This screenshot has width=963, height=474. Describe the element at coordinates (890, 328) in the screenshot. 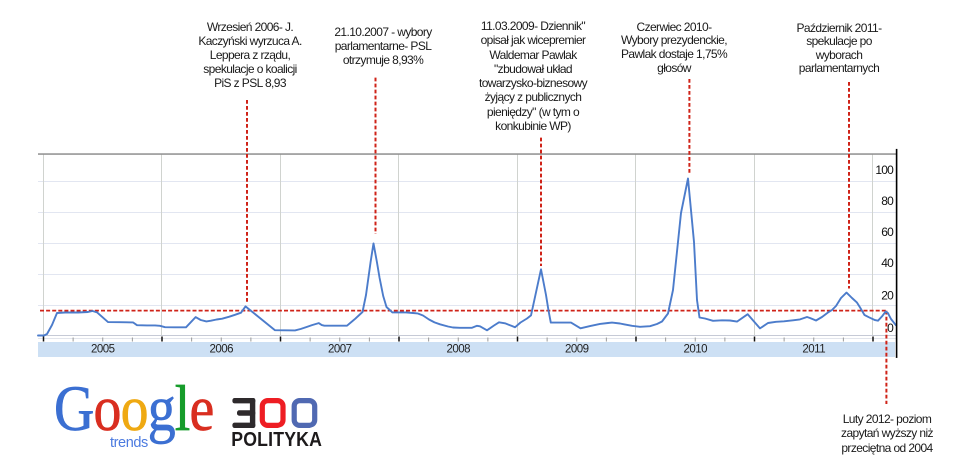

I see `svg-text: 0` at that location.